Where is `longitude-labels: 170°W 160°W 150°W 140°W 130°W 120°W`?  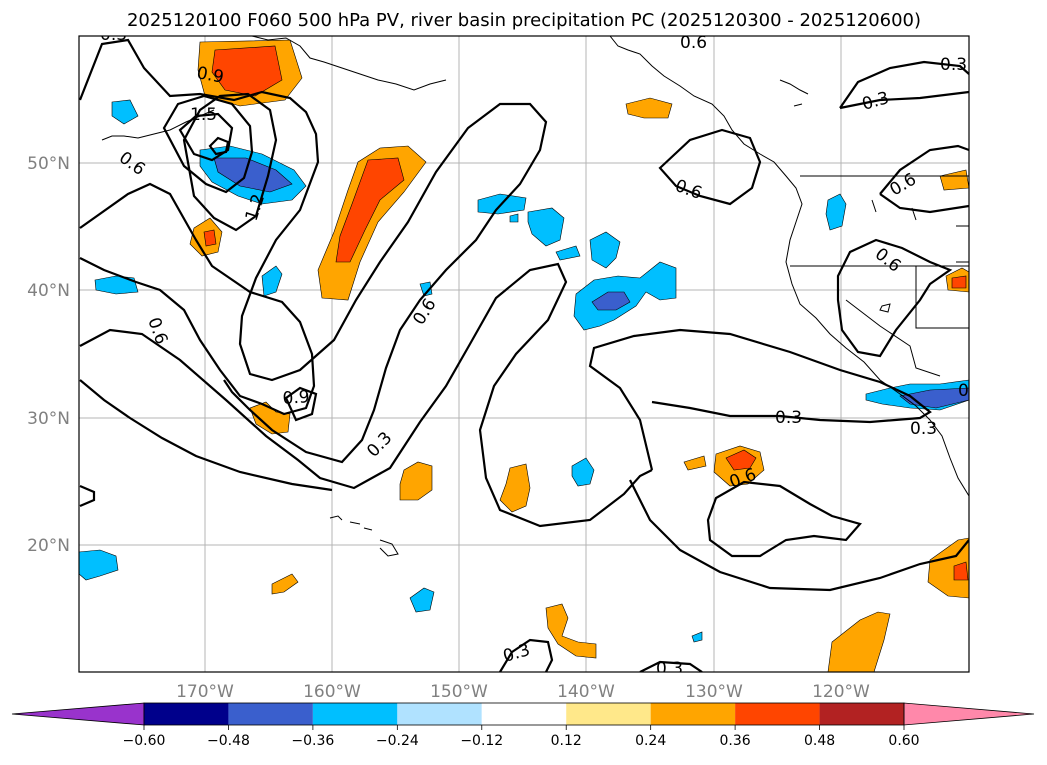
longitude-labels: 170°W 160°W 150°W 140°W 130°W 120°W is located at coordinates (523, 692).